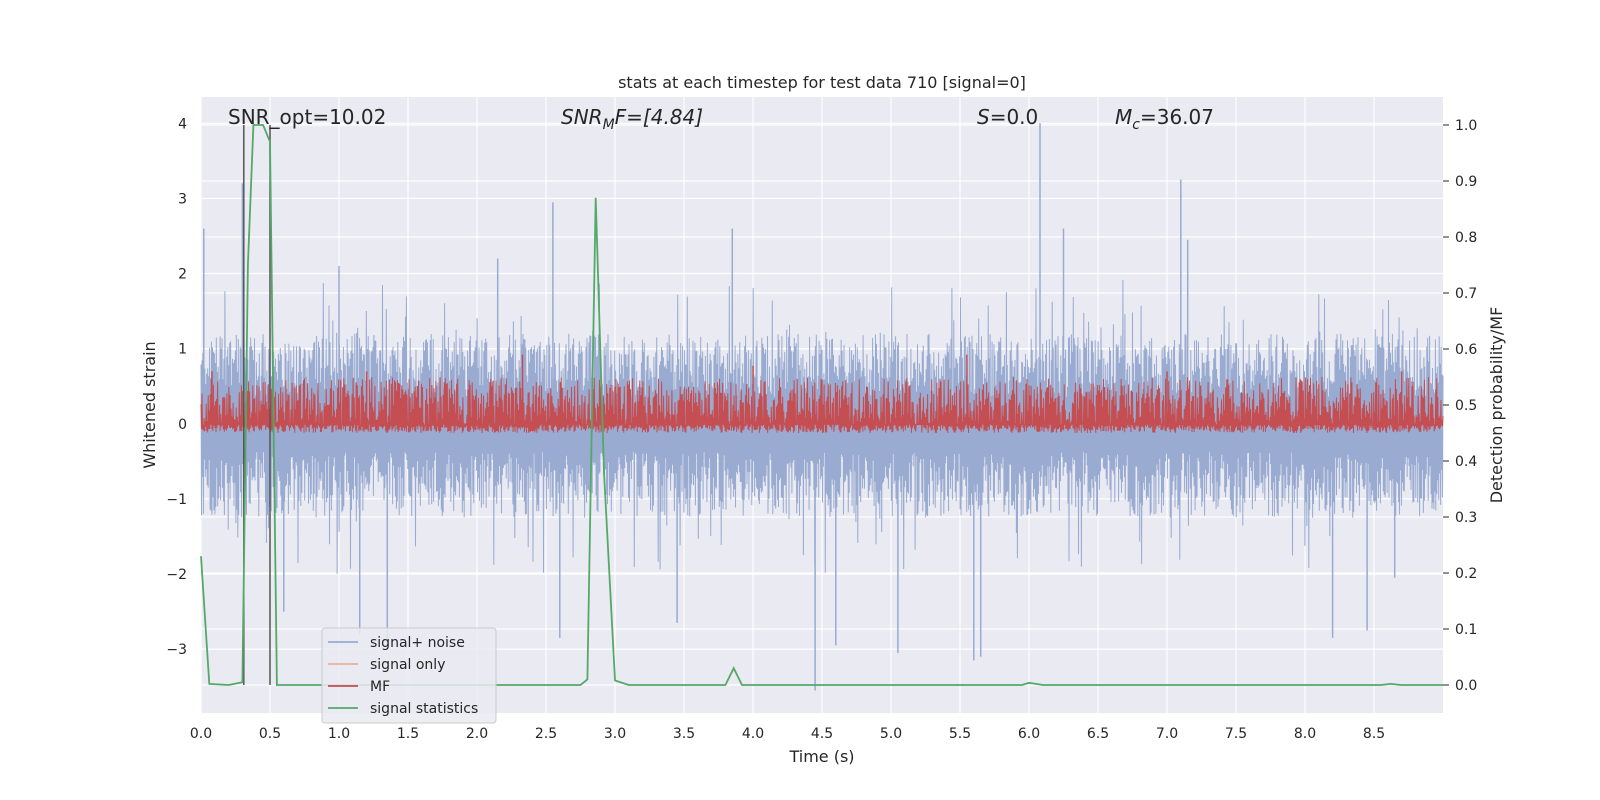 This screenshot has width=1600, height=800. I want to click on x-tick-label-10: 5.0, so click(891, 734).